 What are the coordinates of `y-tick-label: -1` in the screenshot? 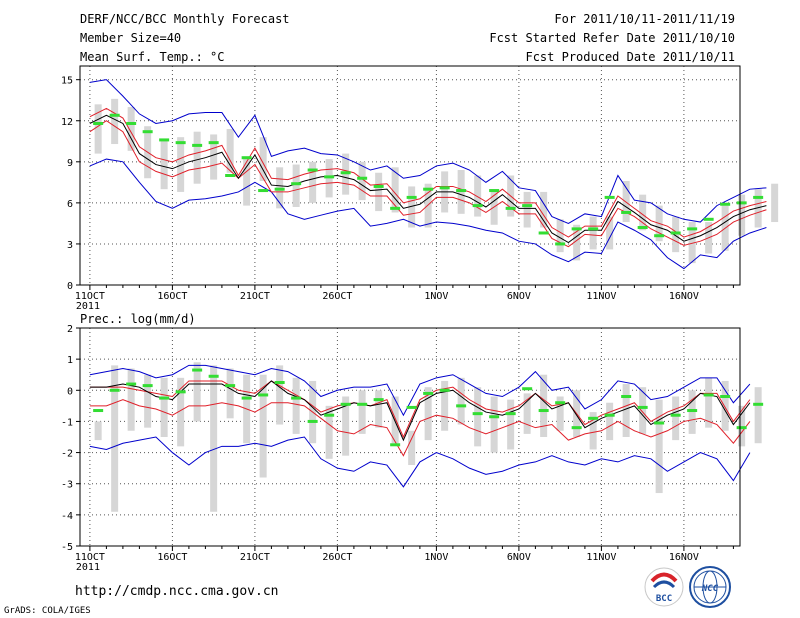 It's located at (67, 422).